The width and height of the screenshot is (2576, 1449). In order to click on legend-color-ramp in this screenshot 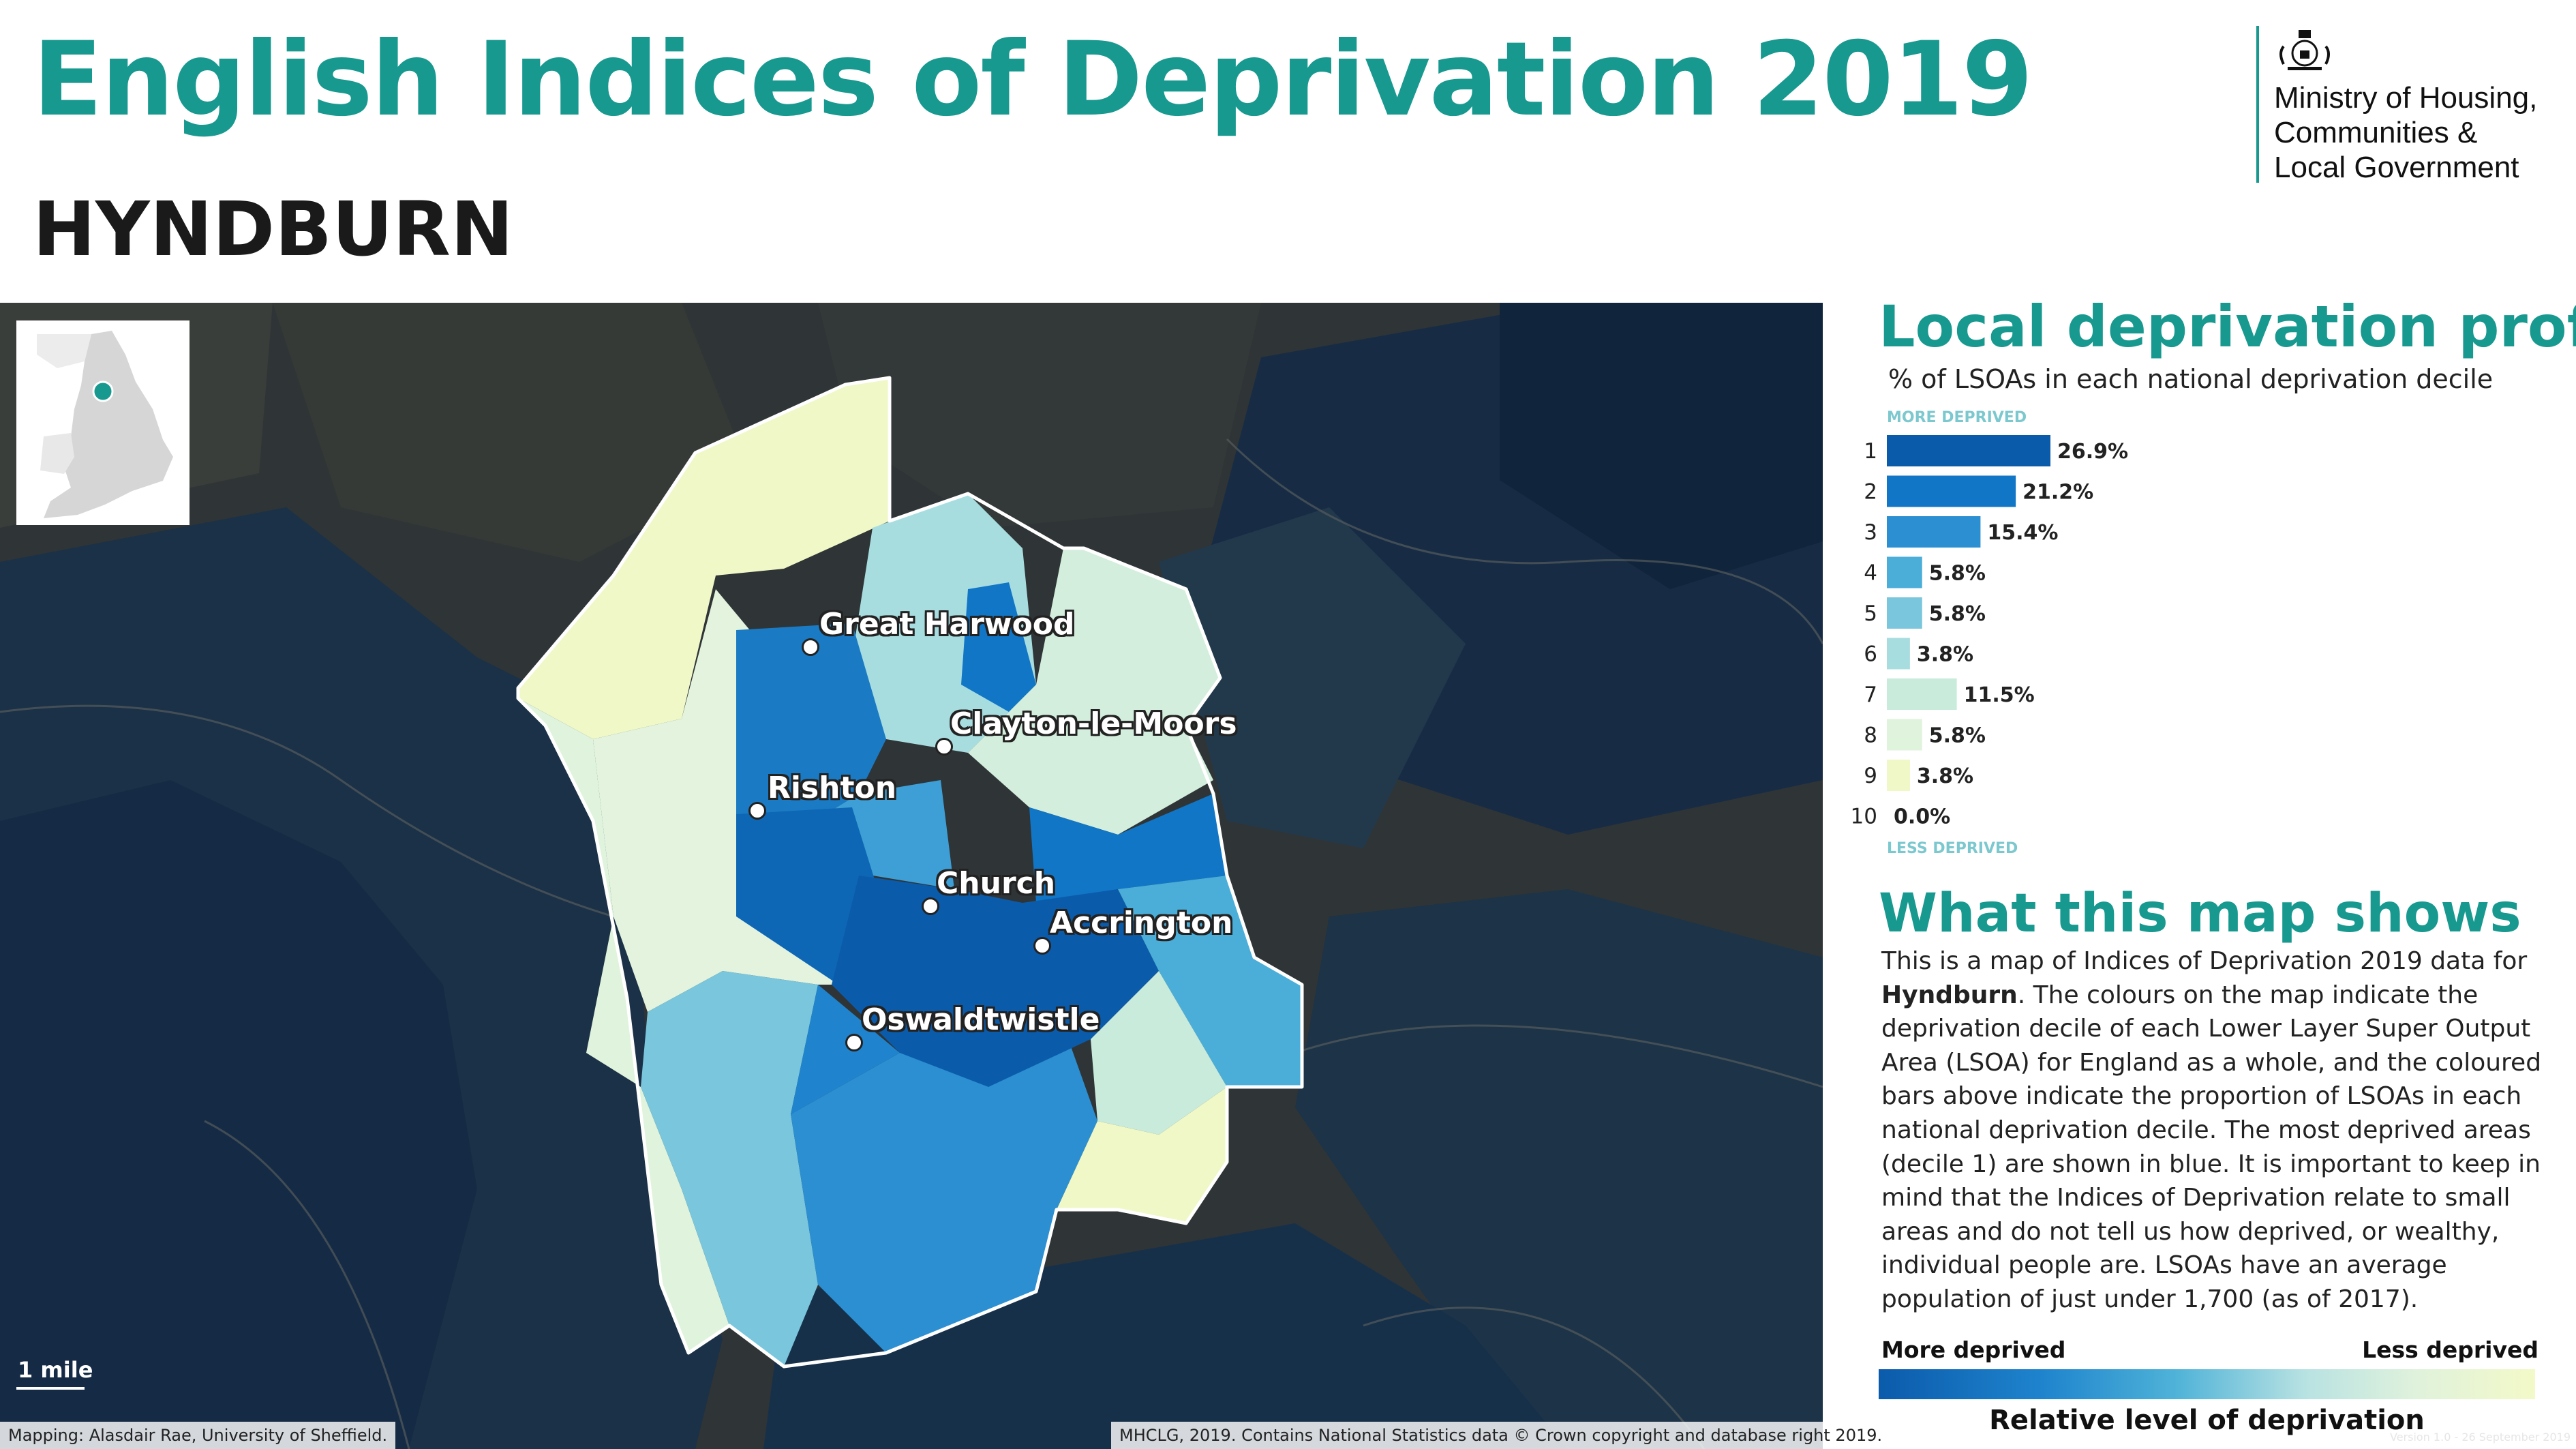, I will do `click(2207, 1384)`.